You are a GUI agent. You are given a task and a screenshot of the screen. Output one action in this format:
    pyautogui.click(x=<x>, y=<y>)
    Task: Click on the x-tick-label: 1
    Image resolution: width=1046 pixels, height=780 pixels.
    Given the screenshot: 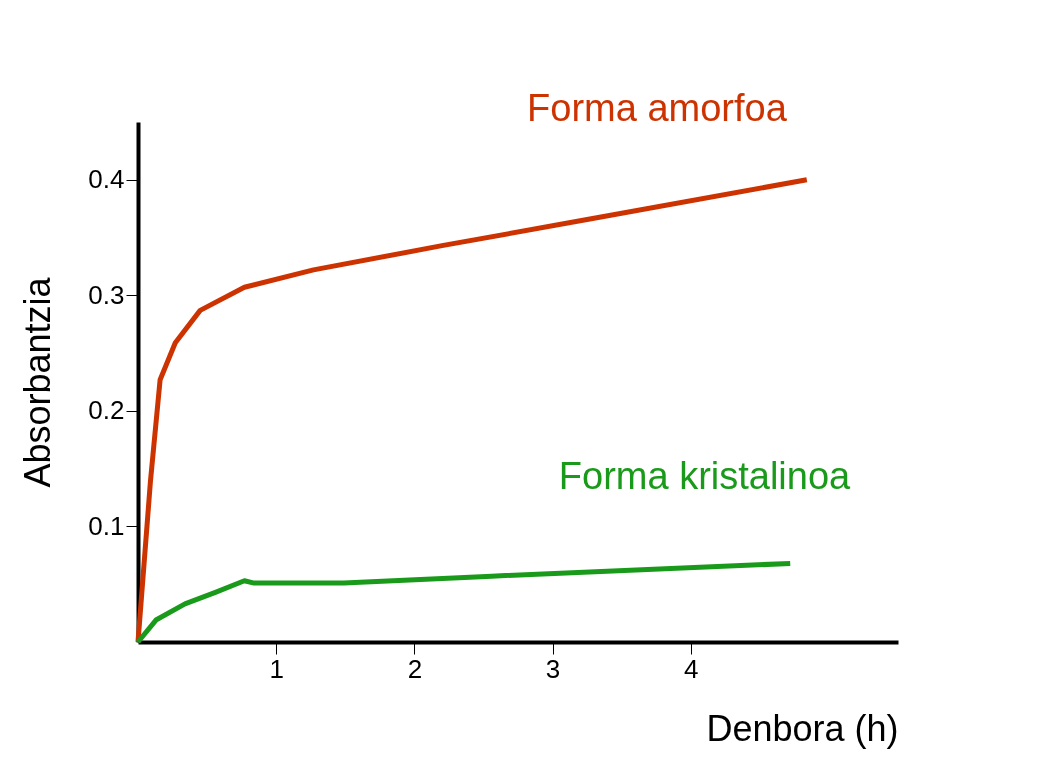 What is the action you would take?
    pyautogui.click(x=276, y=668)
    